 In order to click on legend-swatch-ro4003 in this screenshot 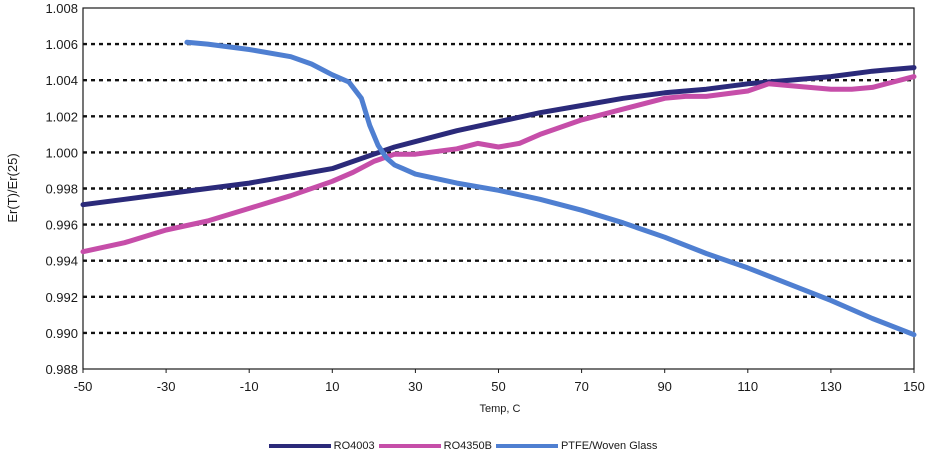, I will do `click(299, 446)`.